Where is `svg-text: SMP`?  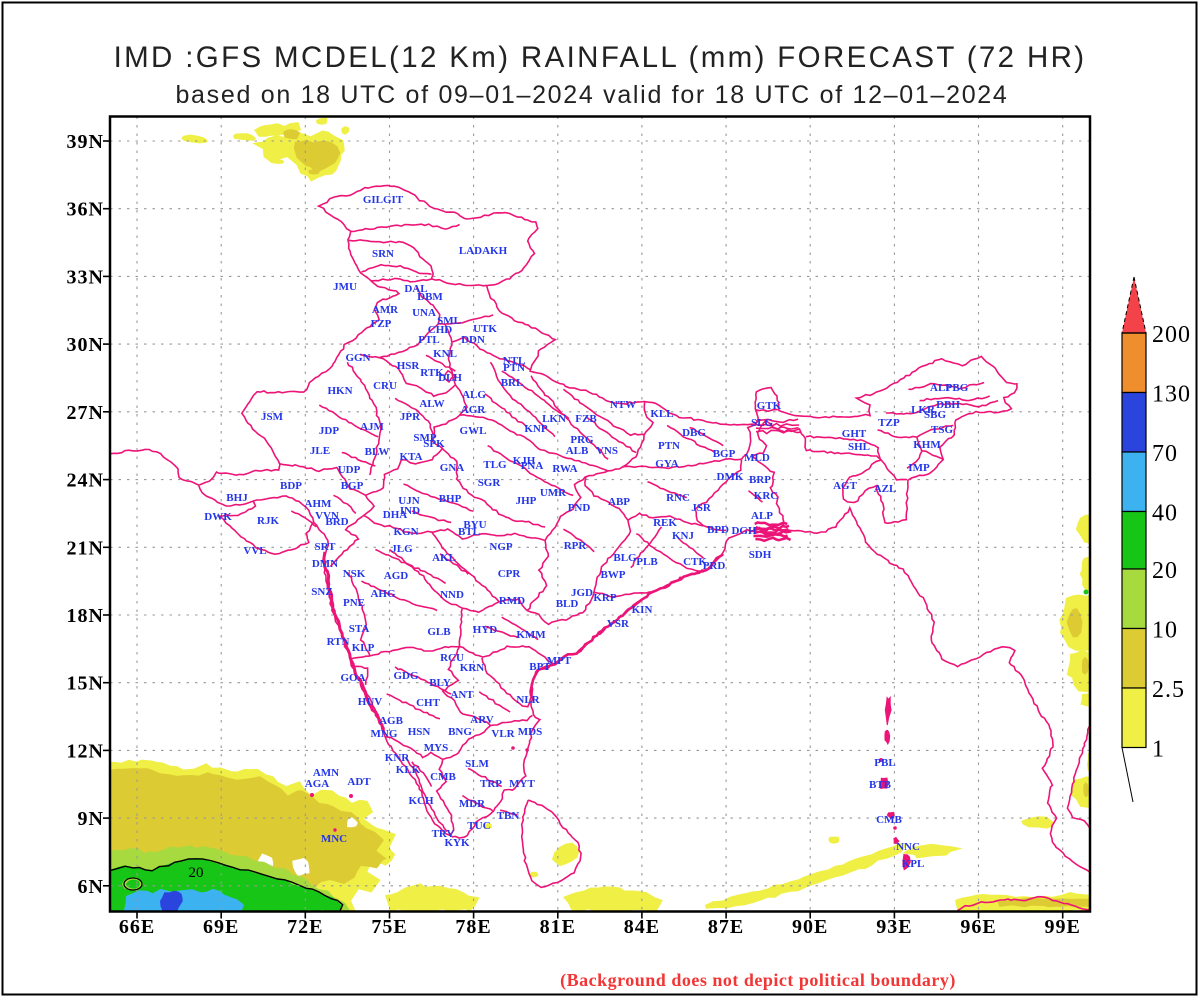
svg-text: SMP is located at coordinates (425, 438).